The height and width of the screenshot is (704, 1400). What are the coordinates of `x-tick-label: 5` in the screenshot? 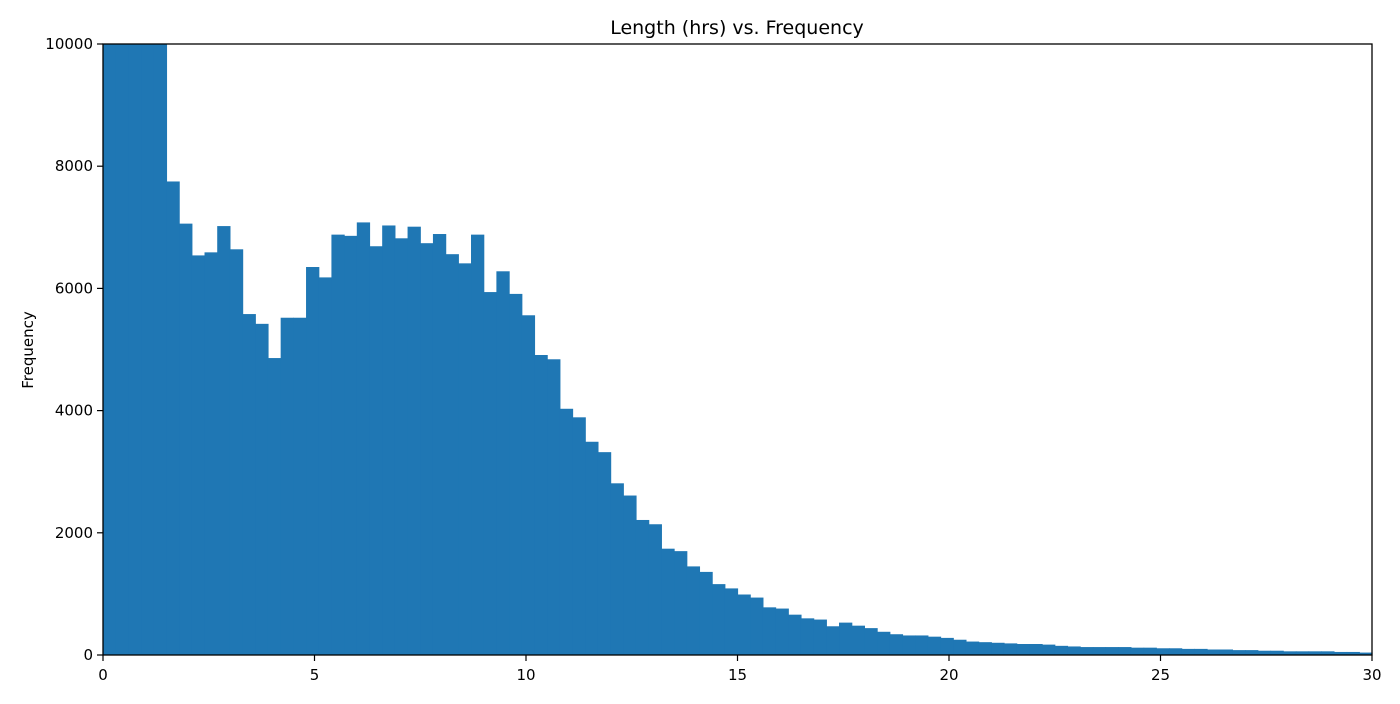 It's located at (315, 675).